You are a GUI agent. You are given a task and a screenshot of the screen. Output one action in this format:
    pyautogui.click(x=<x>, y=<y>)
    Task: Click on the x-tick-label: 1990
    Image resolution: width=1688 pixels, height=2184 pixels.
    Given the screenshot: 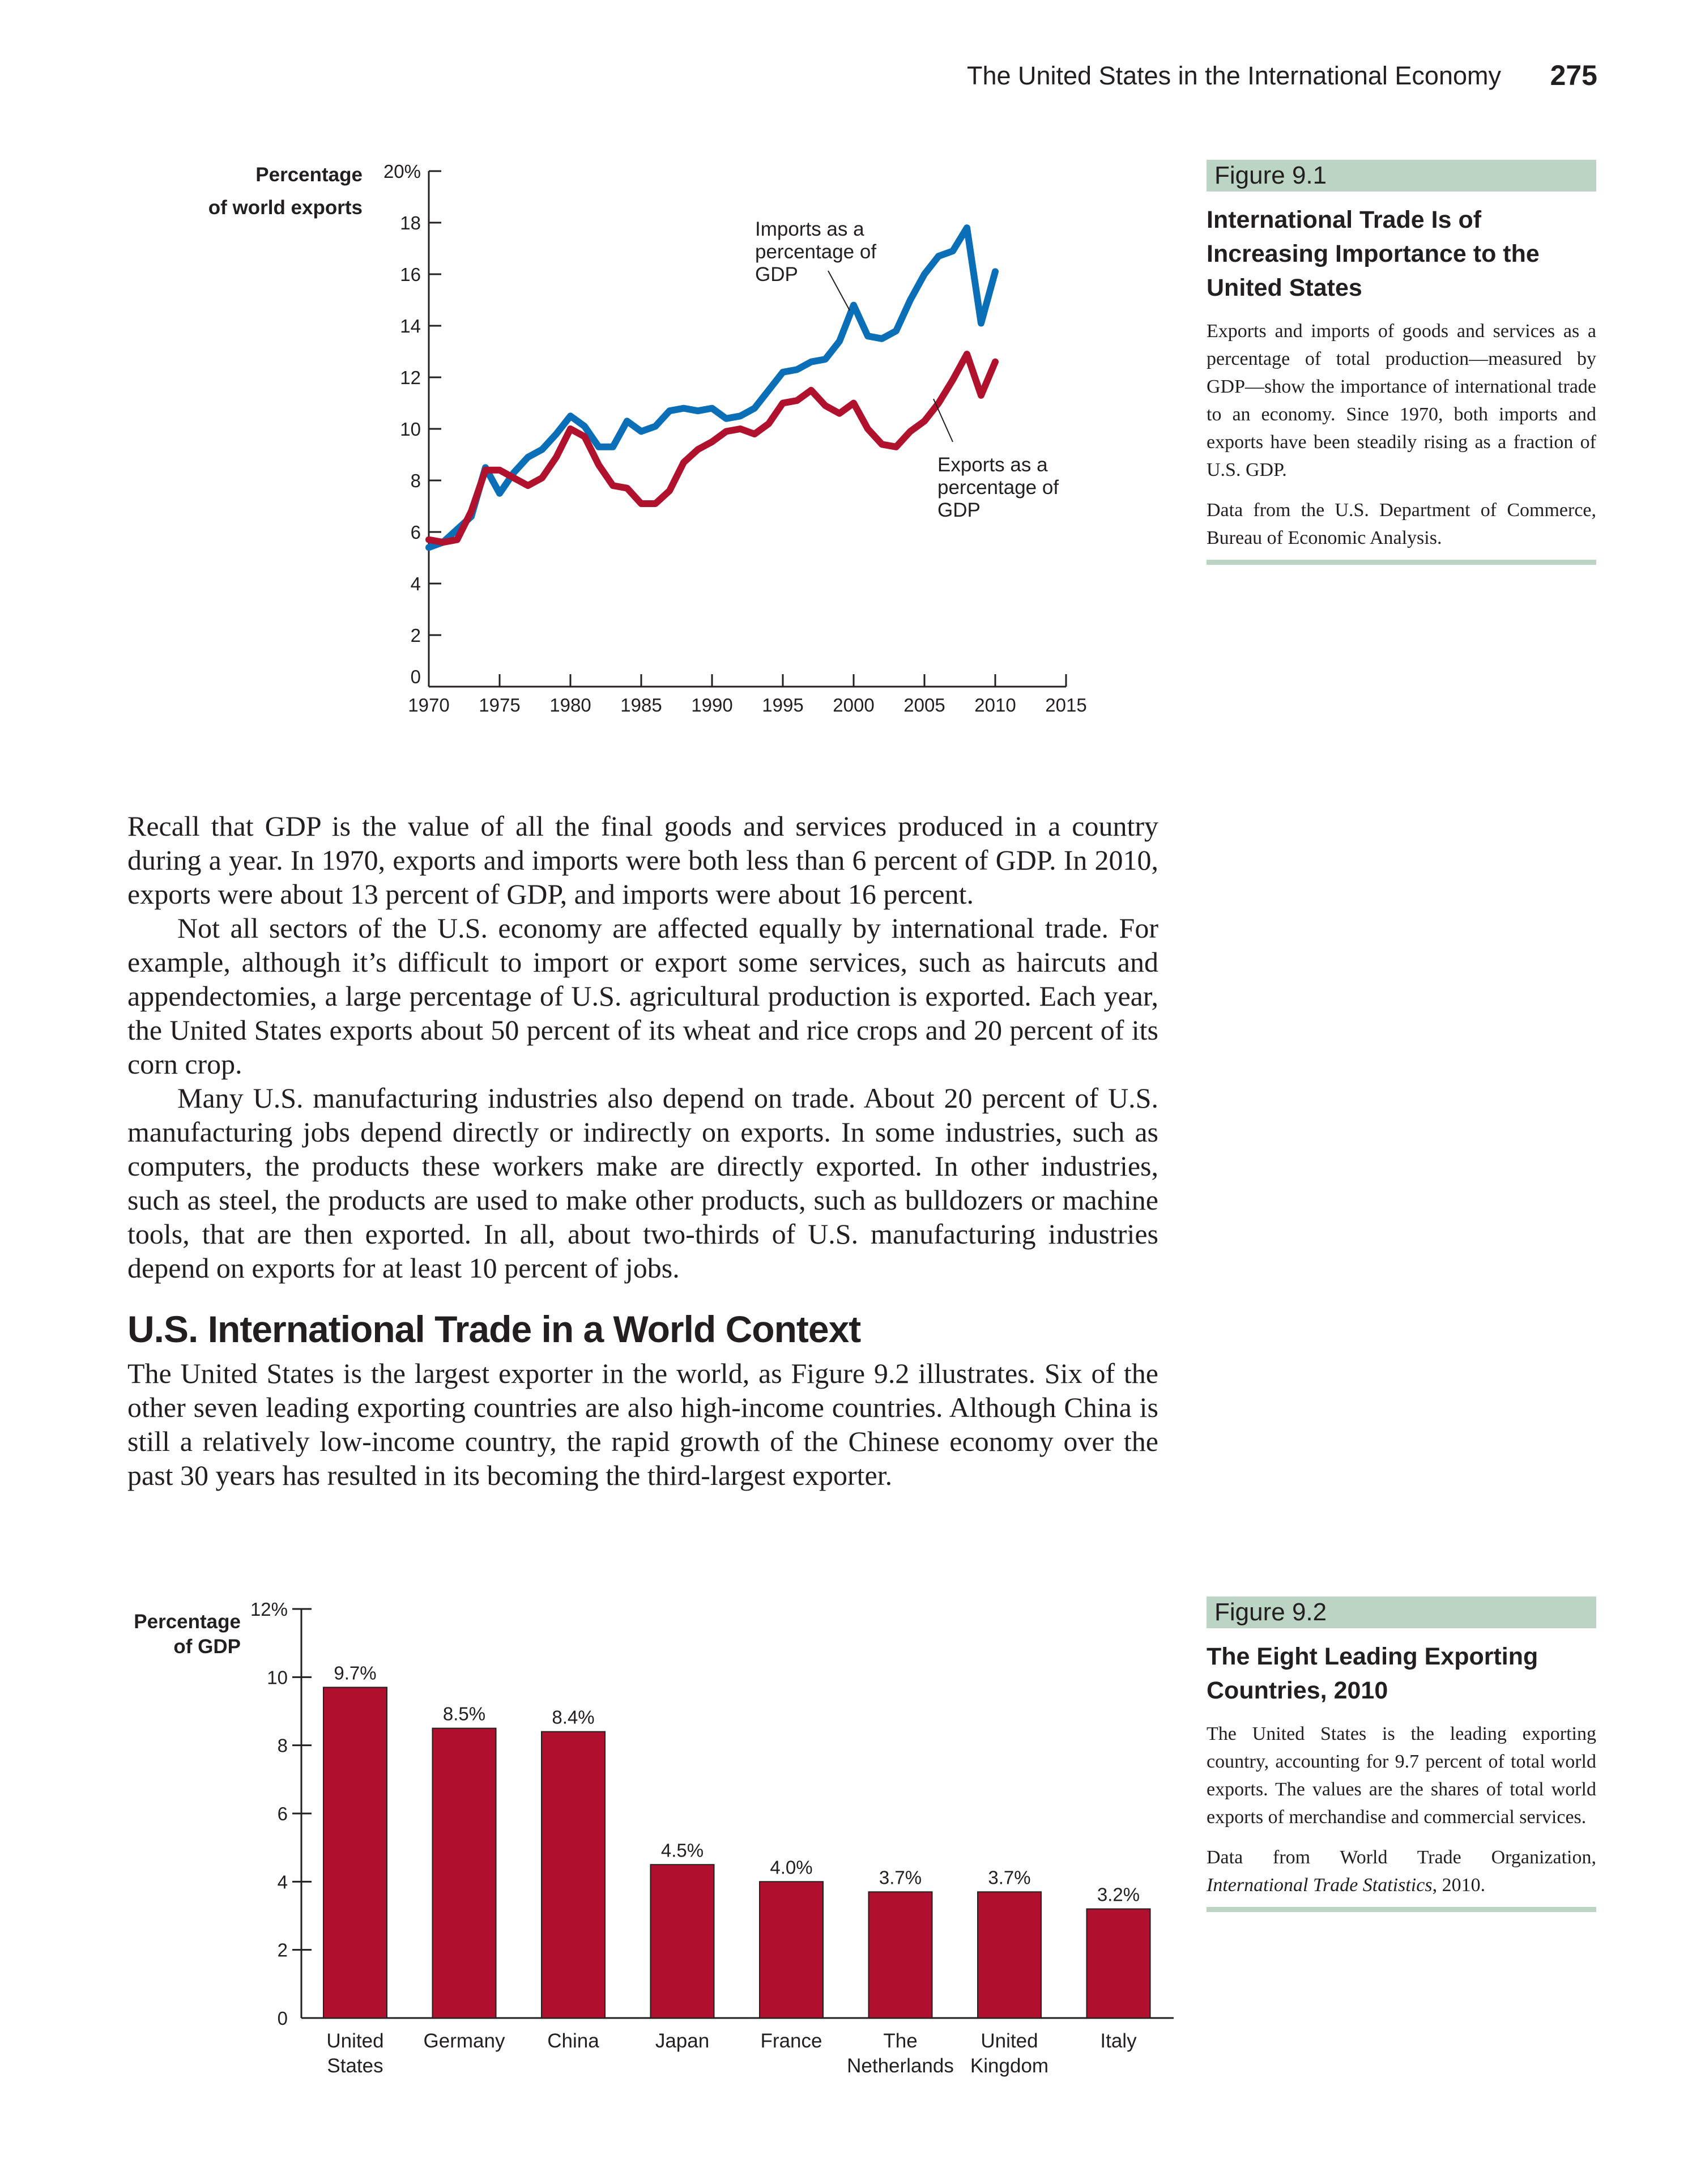 What is the action you would take?
    pyautogui.click(x=711, y=705)
    